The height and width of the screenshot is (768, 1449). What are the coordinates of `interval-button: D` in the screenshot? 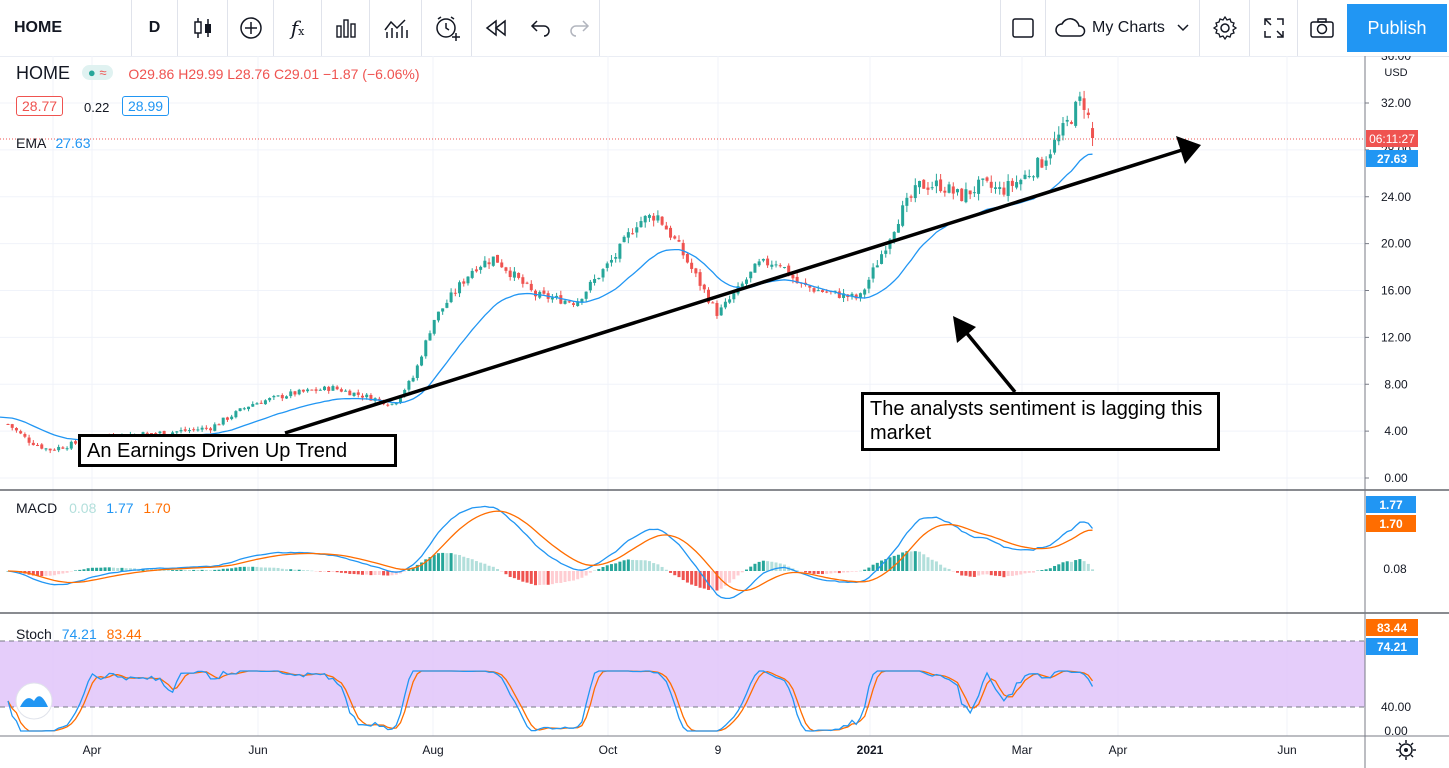 It's located at (155, 28).